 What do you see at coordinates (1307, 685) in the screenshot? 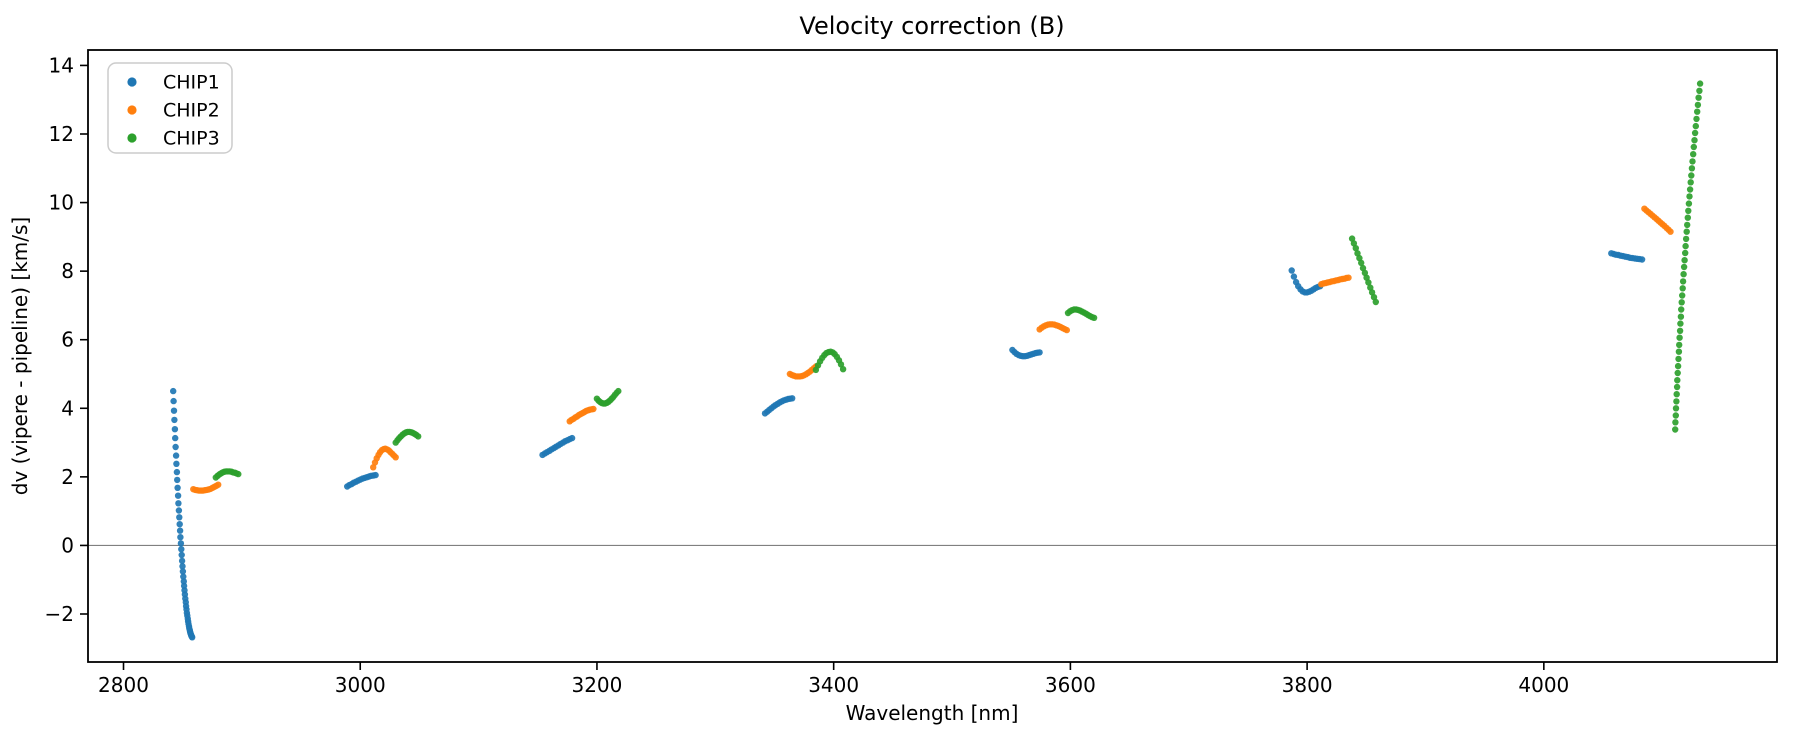
I see `x-tick-label: 3800` at bounding box center [1307, 685].